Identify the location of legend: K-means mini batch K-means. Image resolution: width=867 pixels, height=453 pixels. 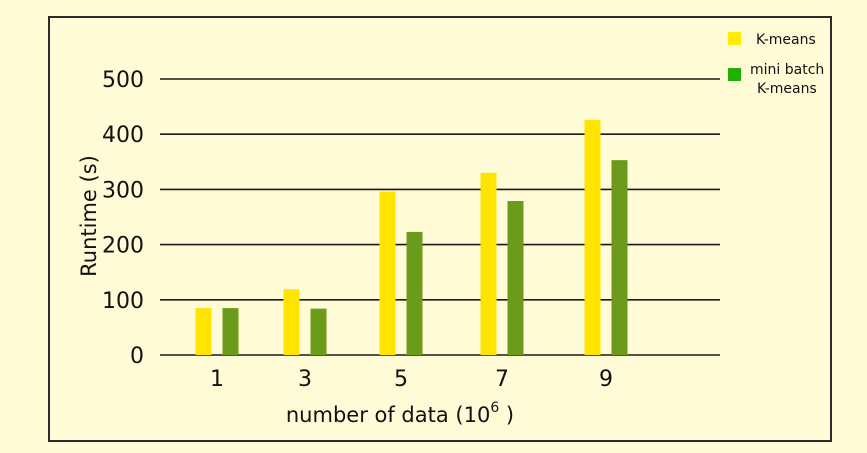
(776, 64).